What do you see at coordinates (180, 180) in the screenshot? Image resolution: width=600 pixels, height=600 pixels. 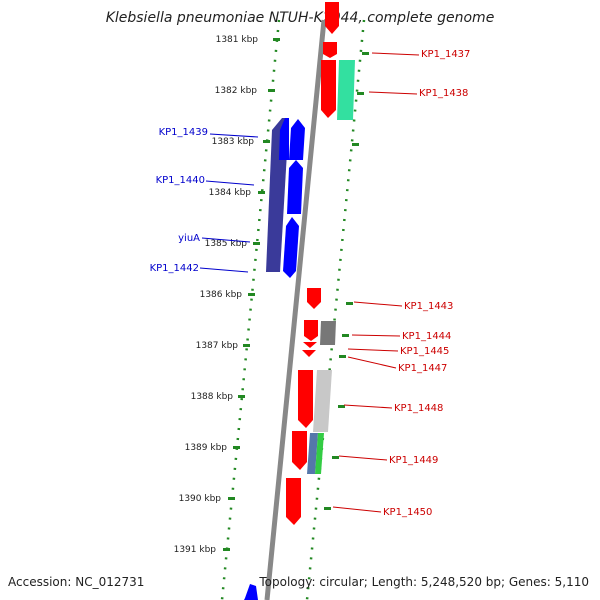 I see `gene-label: KP1_1440` at bounding box center [180, 180].